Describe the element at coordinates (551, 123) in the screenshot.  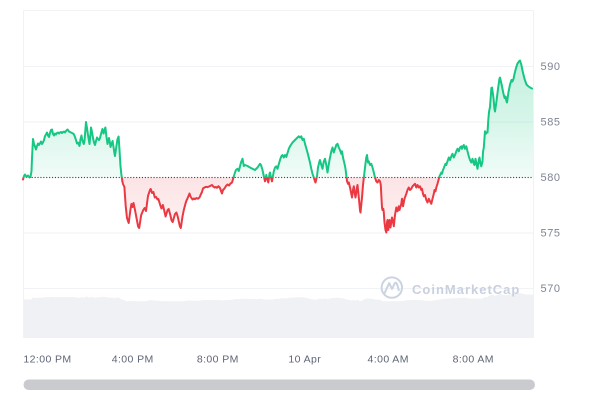
I see `svg-text: 585` at that location.